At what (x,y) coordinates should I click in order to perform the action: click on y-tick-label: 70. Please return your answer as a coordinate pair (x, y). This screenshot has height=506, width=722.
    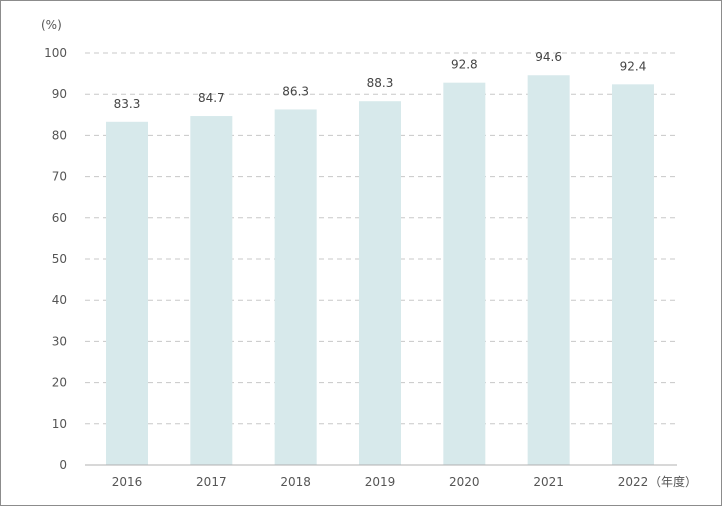
    Looking at the image, I should click on (59, 177).